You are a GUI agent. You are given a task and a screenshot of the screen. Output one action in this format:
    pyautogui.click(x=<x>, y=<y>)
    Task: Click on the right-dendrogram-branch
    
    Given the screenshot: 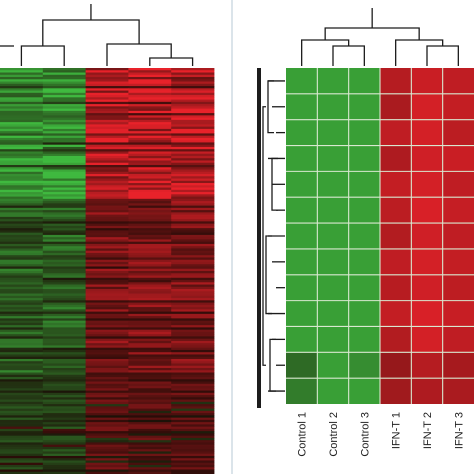 What is the action you would take?
    pyautogui.click(x=325, y=52)
    